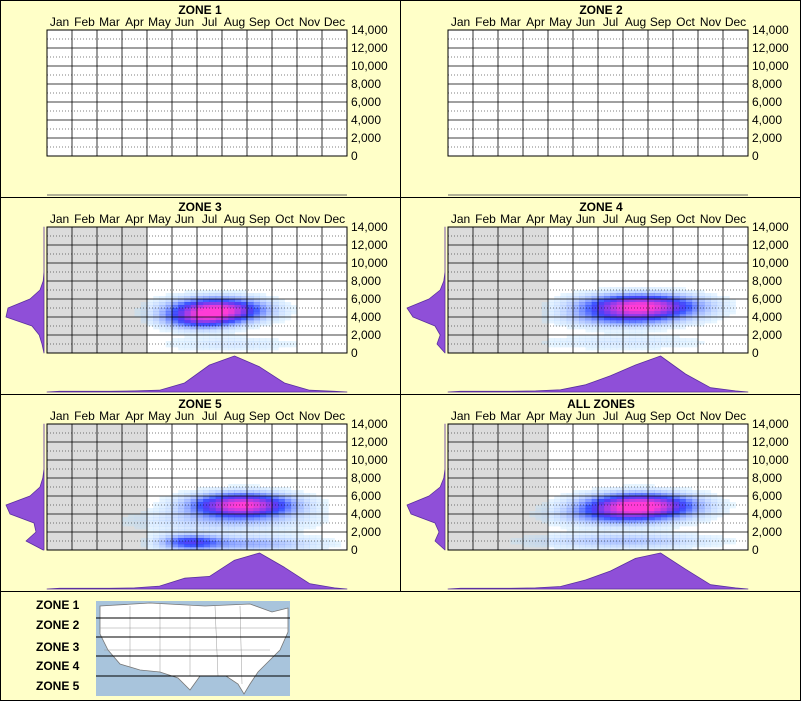  What do you see at coordinates (685, 219) in the screenshot?
I see `month-label-oct: Oct` at bounding box center [685, 219].